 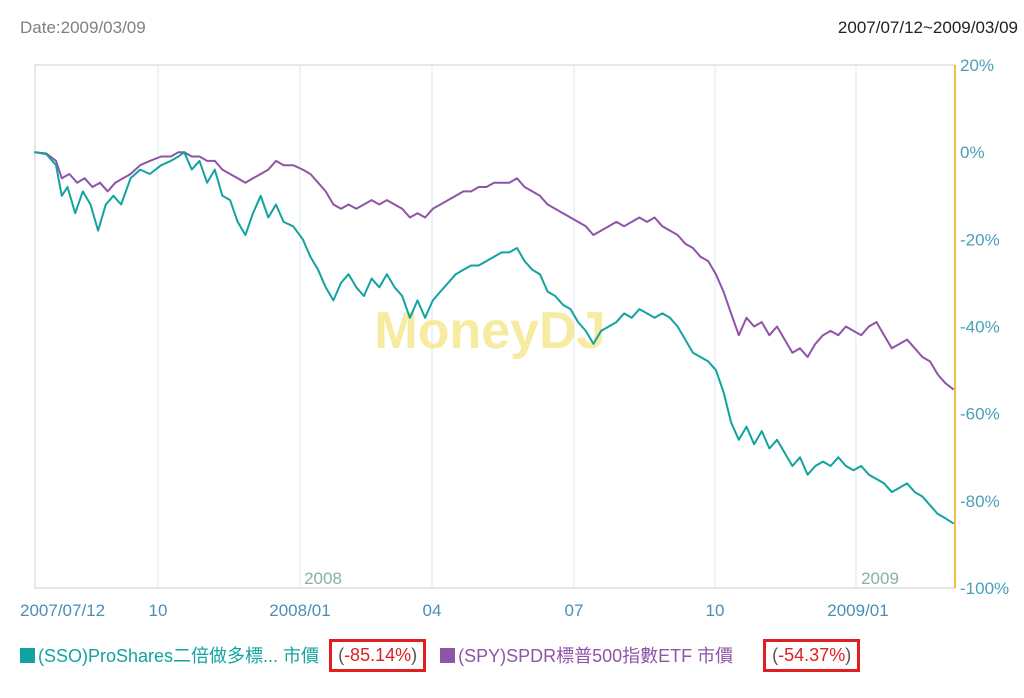 What do you see at coordinates (83, 27) in the screenshot?
I see `date-label: Date:2009/03/09` at bounding box center [83, 27].